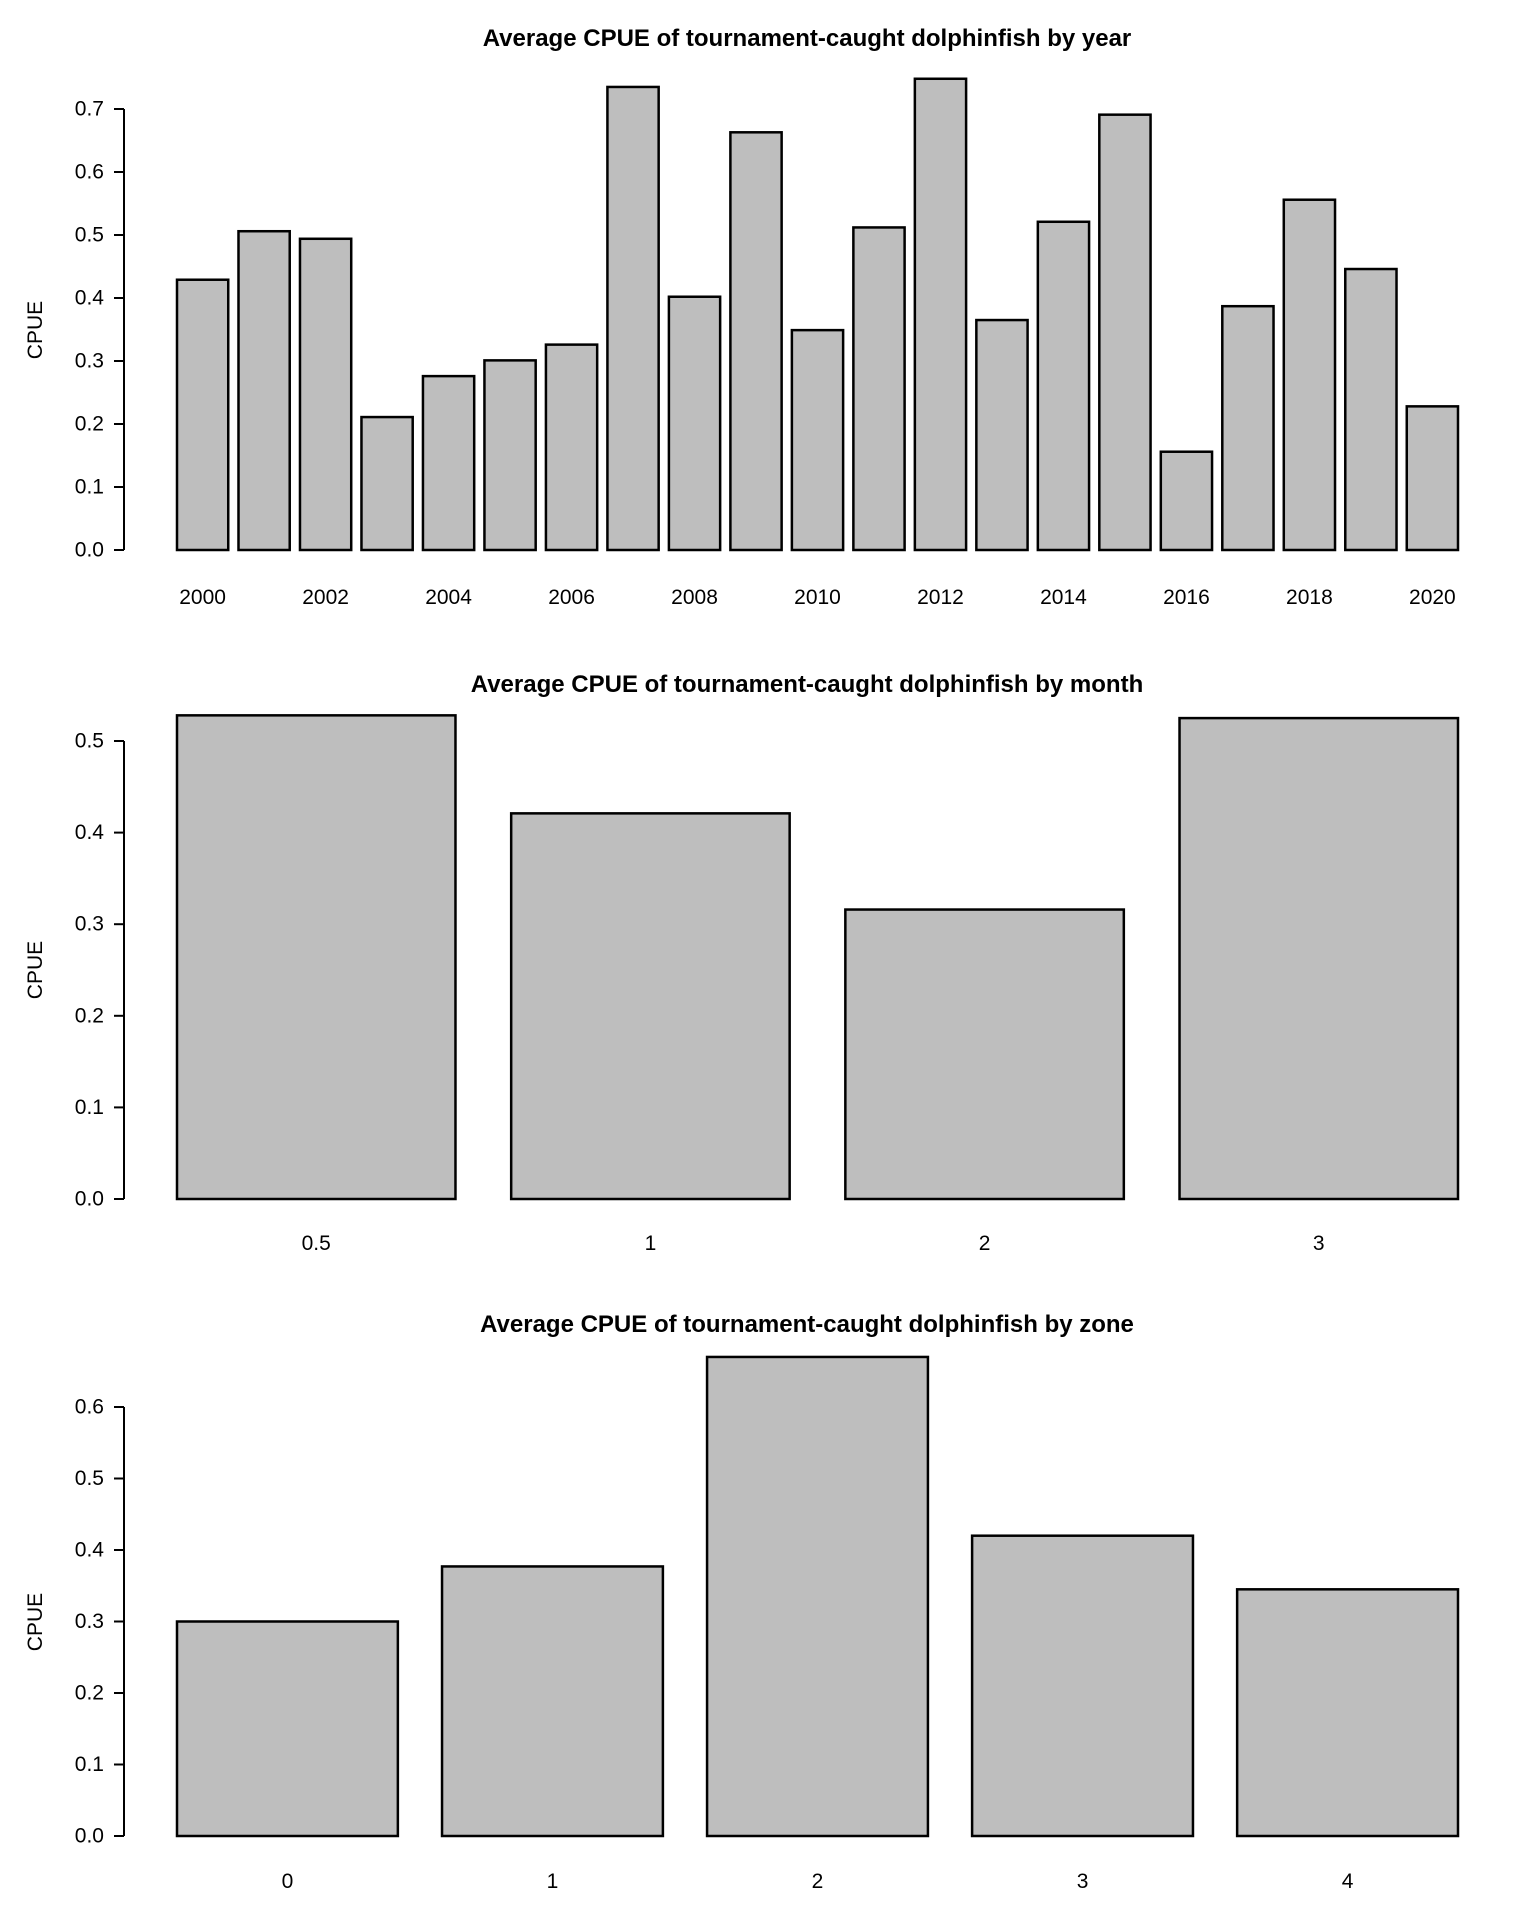  What do you see at coordinates (89, 109) in the screenshot?
I see `y-tick-label: 0.7` at bounding box center [89, 109].